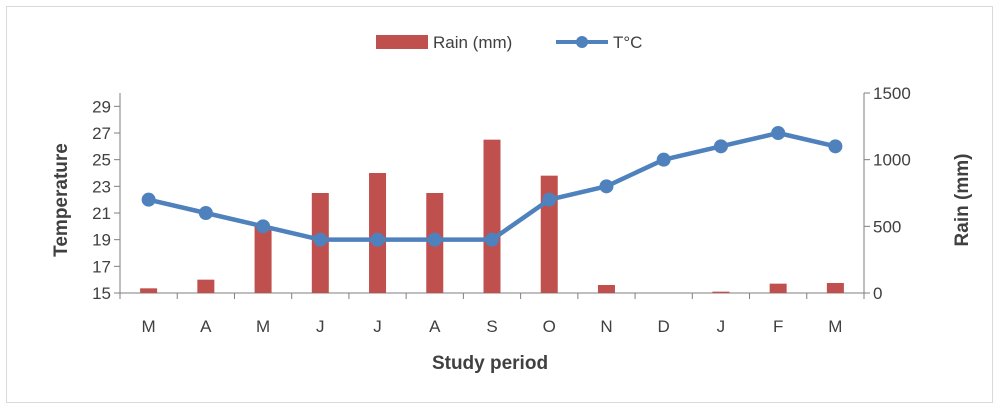 This screenshot has width=1001, height=411. I want to click on legend: Rain (mm) T°C, so click(509, 42).